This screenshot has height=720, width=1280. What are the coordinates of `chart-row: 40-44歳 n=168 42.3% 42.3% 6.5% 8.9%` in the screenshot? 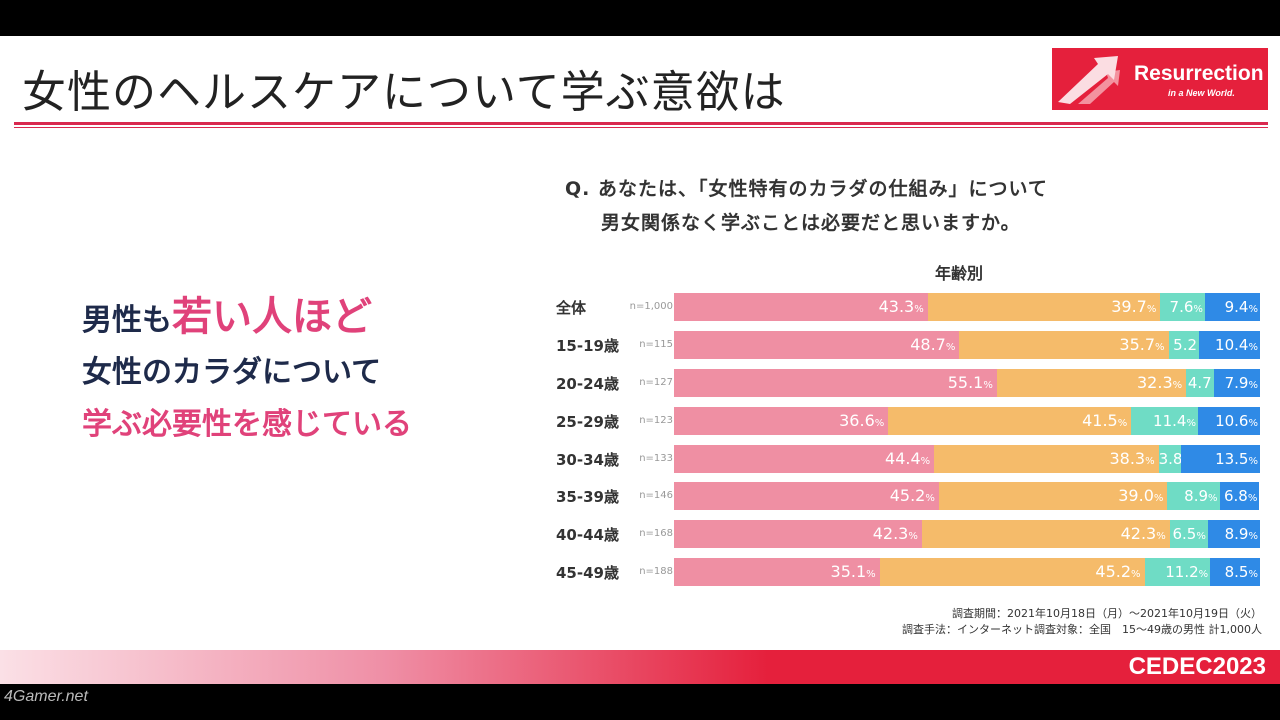 It's located at (911, 534).